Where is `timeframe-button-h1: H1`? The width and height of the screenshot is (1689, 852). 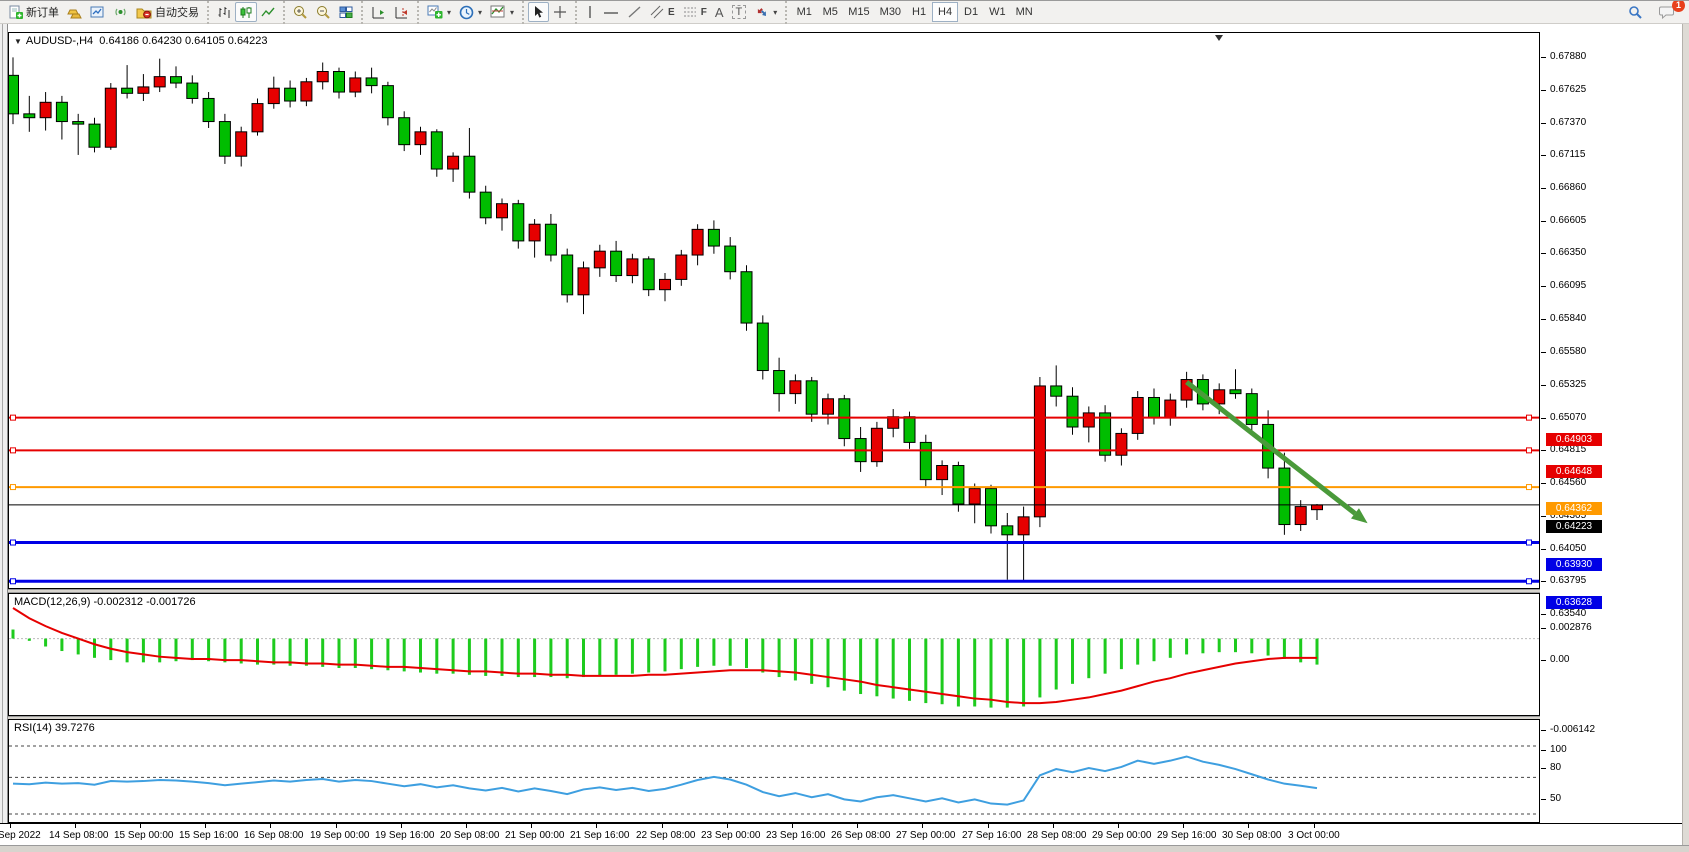
timeframe-button-h1: H1 is located at coordinates (919, 12).